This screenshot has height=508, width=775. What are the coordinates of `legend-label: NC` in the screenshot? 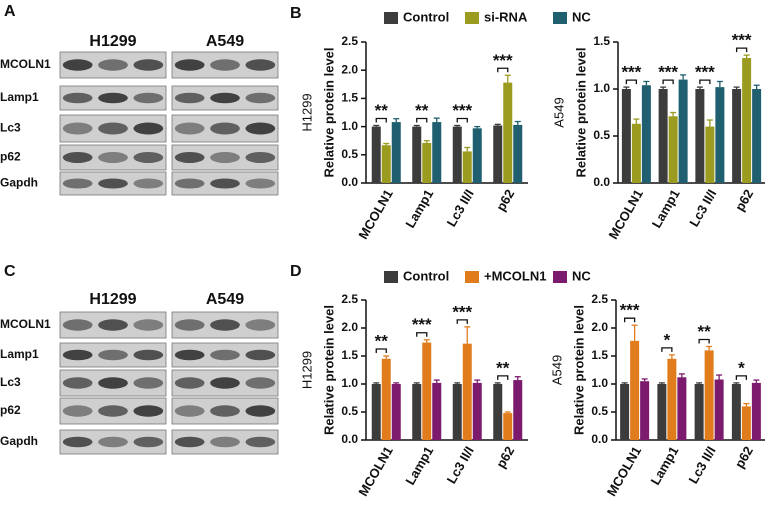 It's located at (581, 275).